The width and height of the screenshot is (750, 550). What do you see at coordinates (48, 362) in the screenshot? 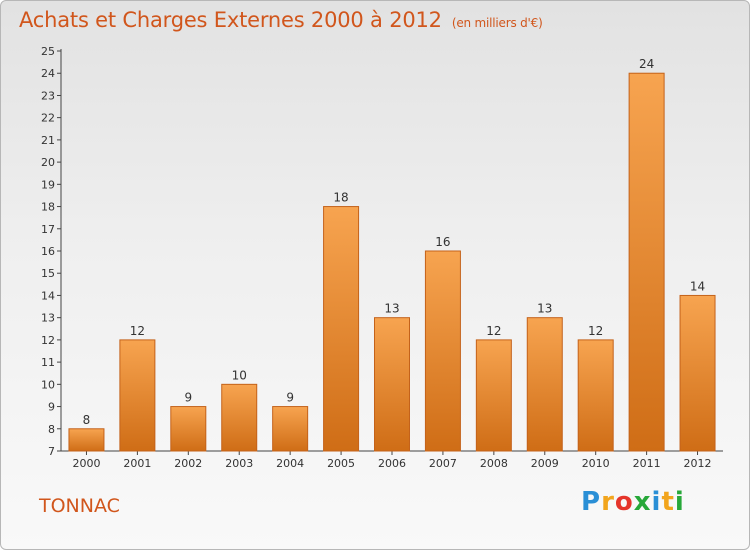
I see `y-tick-label: 11` at bounding box center [48, 362].